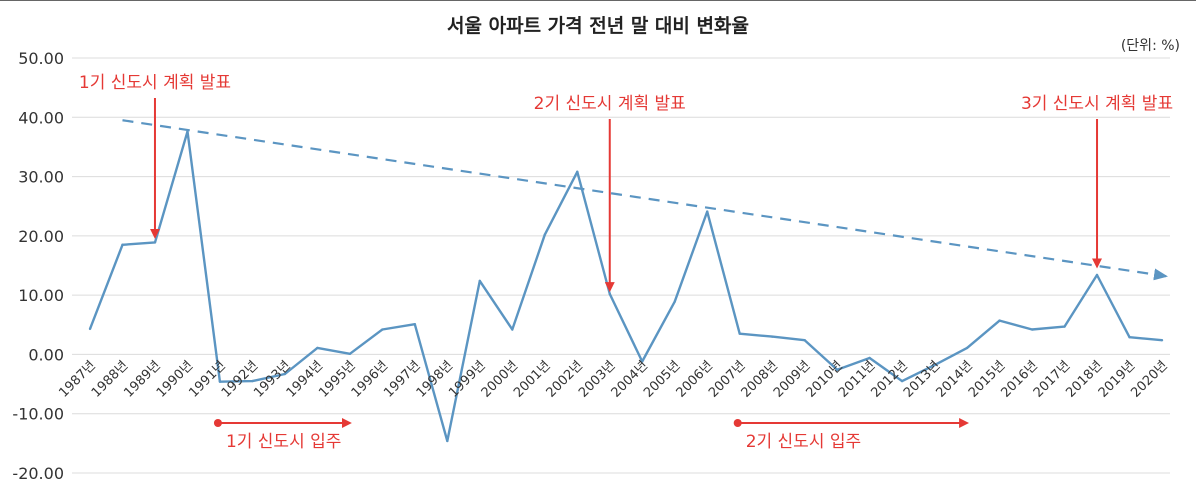 The height and width of the screenshot is (490, 1196). What do you see at coordinates (38, 414) in the screenshot?
I see `y-tick-label: -10.00` at bounding box center [38, 414].